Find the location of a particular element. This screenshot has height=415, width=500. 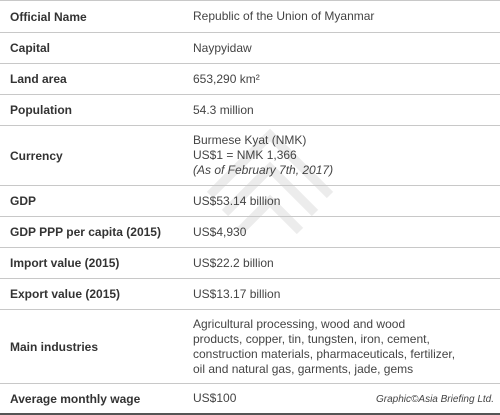

table-row-gdp: GDP US$53.14 billion is located at coordinates (250, 201).